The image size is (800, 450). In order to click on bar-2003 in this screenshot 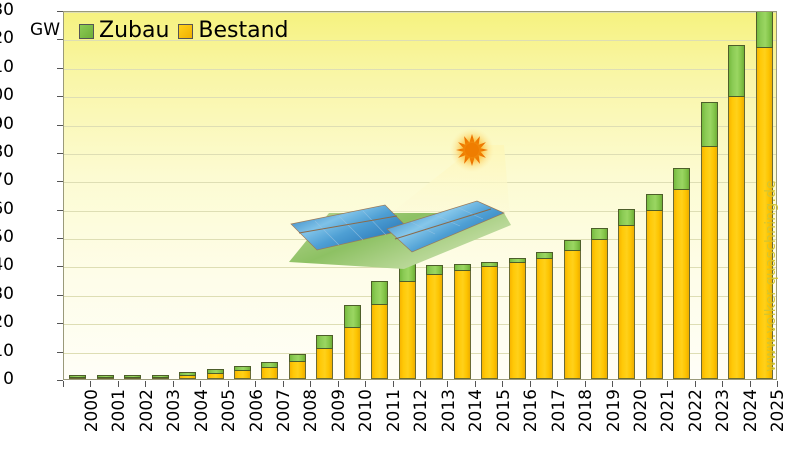, I will do `click(160, 195)`.